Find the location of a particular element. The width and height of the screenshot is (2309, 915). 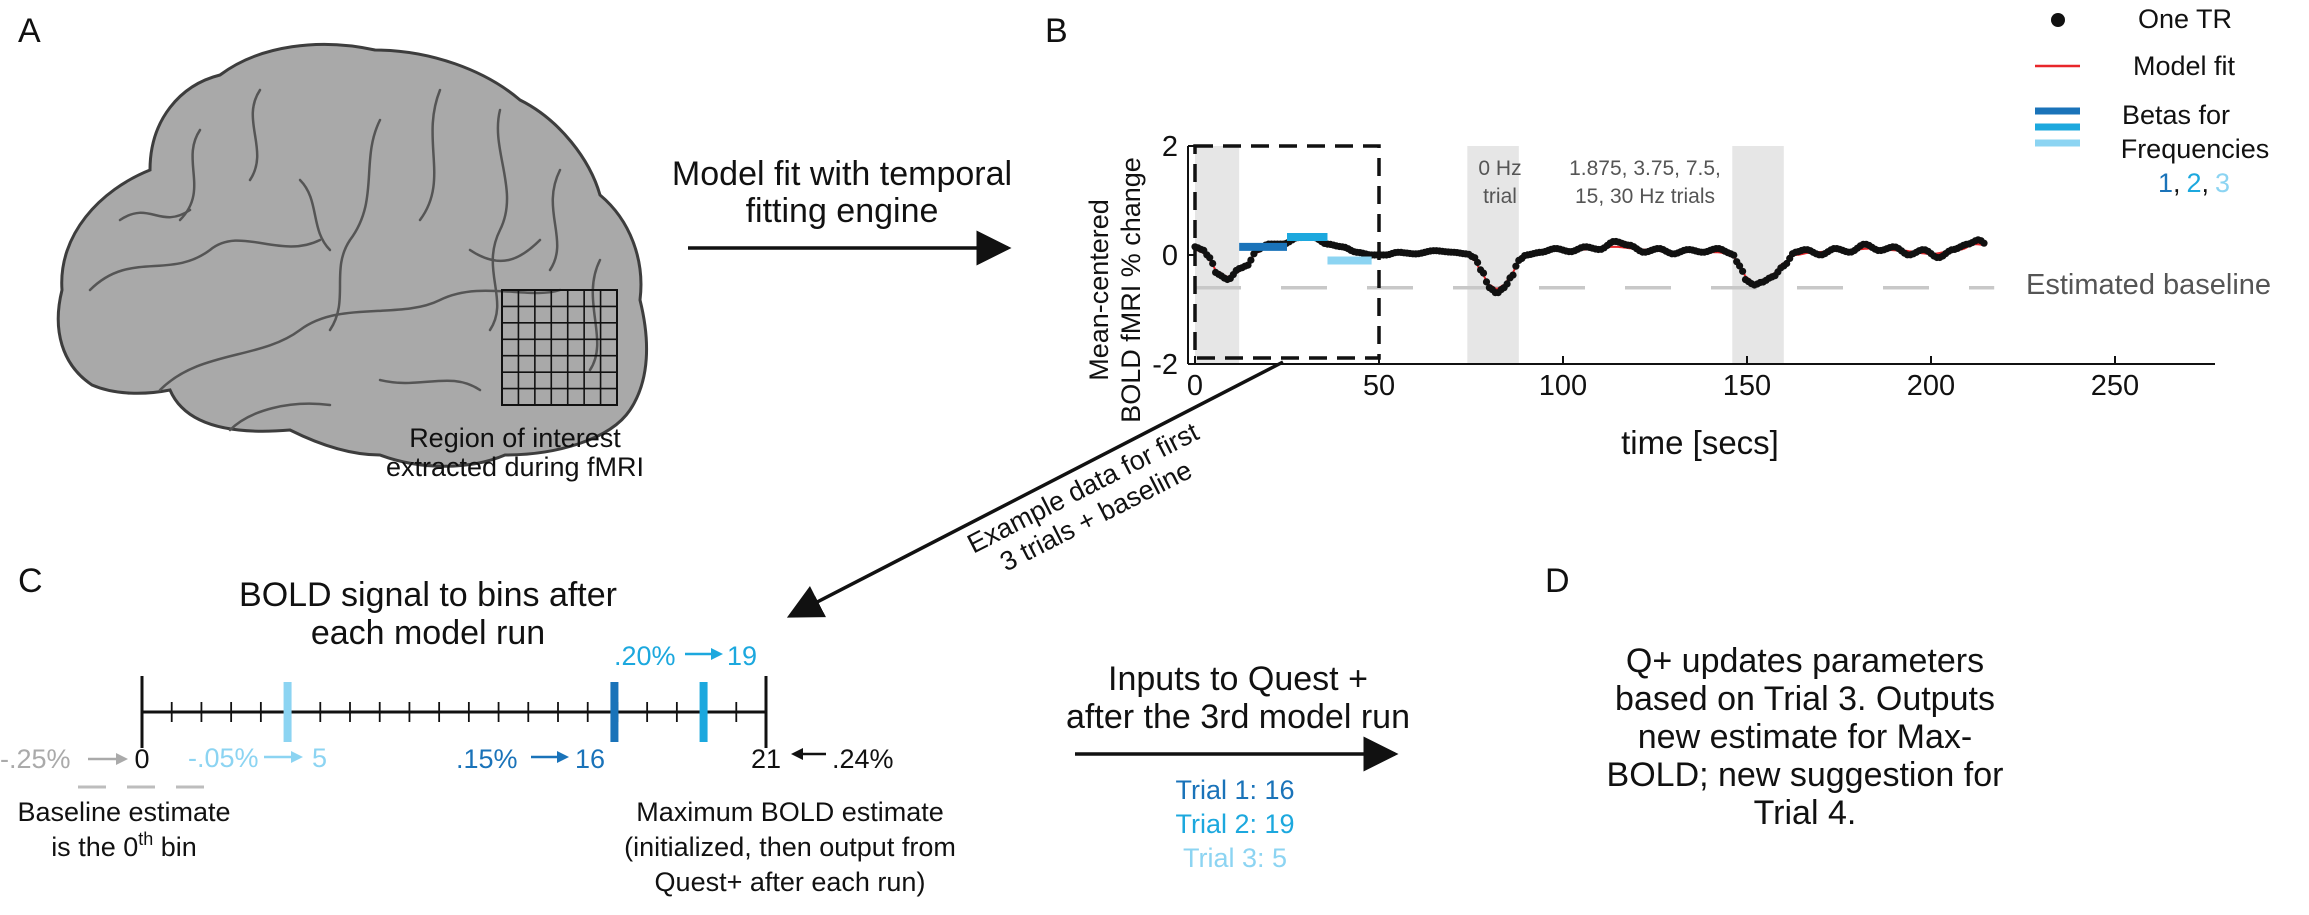

y-tick-label-1: 0 is located at coordinates (1170, 256).